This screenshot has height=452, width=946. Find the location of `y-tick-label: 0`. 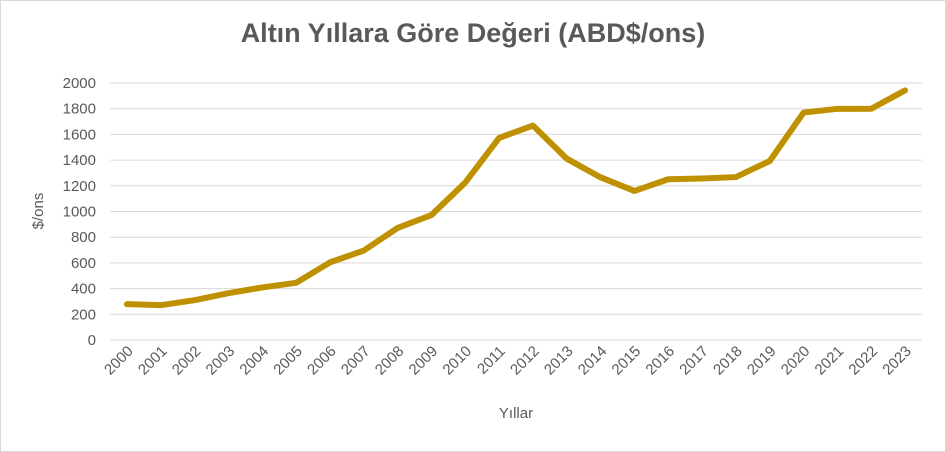

y-tick-label: 0 is located at coordinates (92, 340).